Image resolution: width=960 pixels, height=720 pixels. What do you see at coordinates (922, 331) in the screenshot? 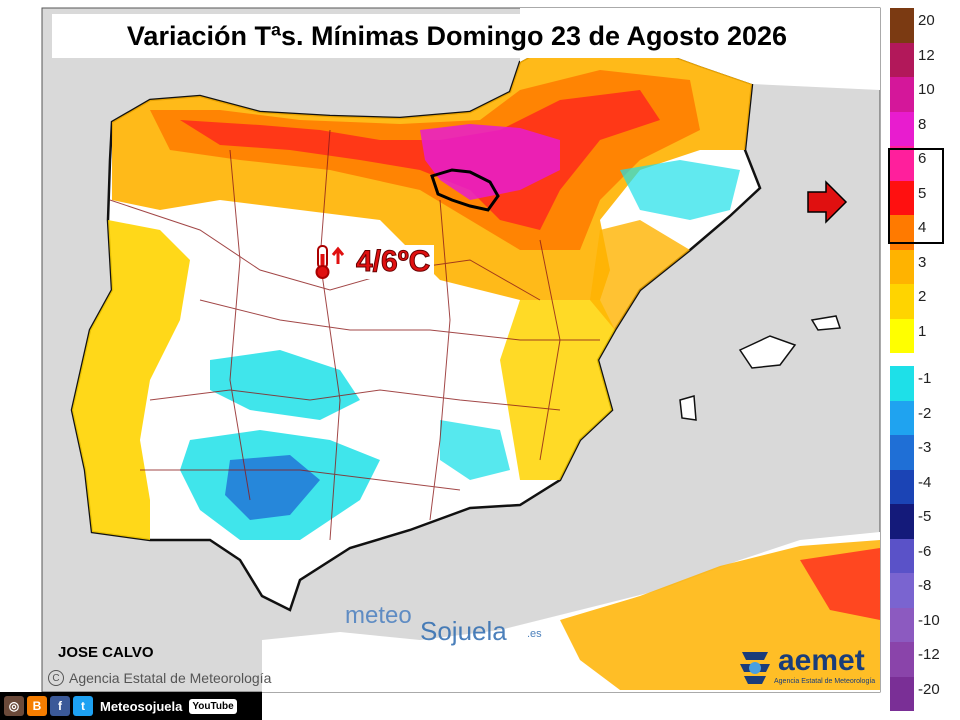
I see `legend-label-1: 1` at bounding box center [922, 331].